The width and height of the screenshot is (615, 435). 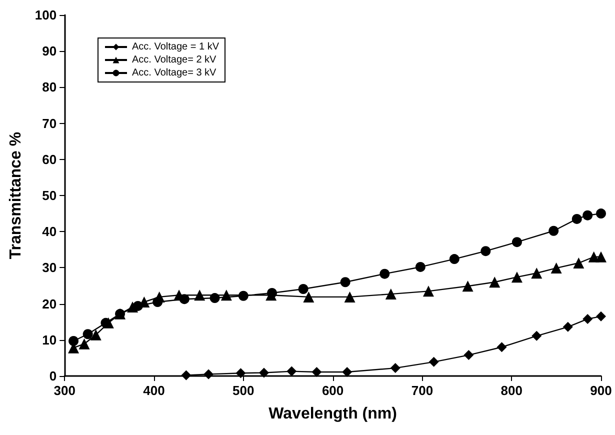 What do you see at coordinates (49, 51) in the screenshot?
I see `y-tick-label: 90` at bounding box center [49, 51].